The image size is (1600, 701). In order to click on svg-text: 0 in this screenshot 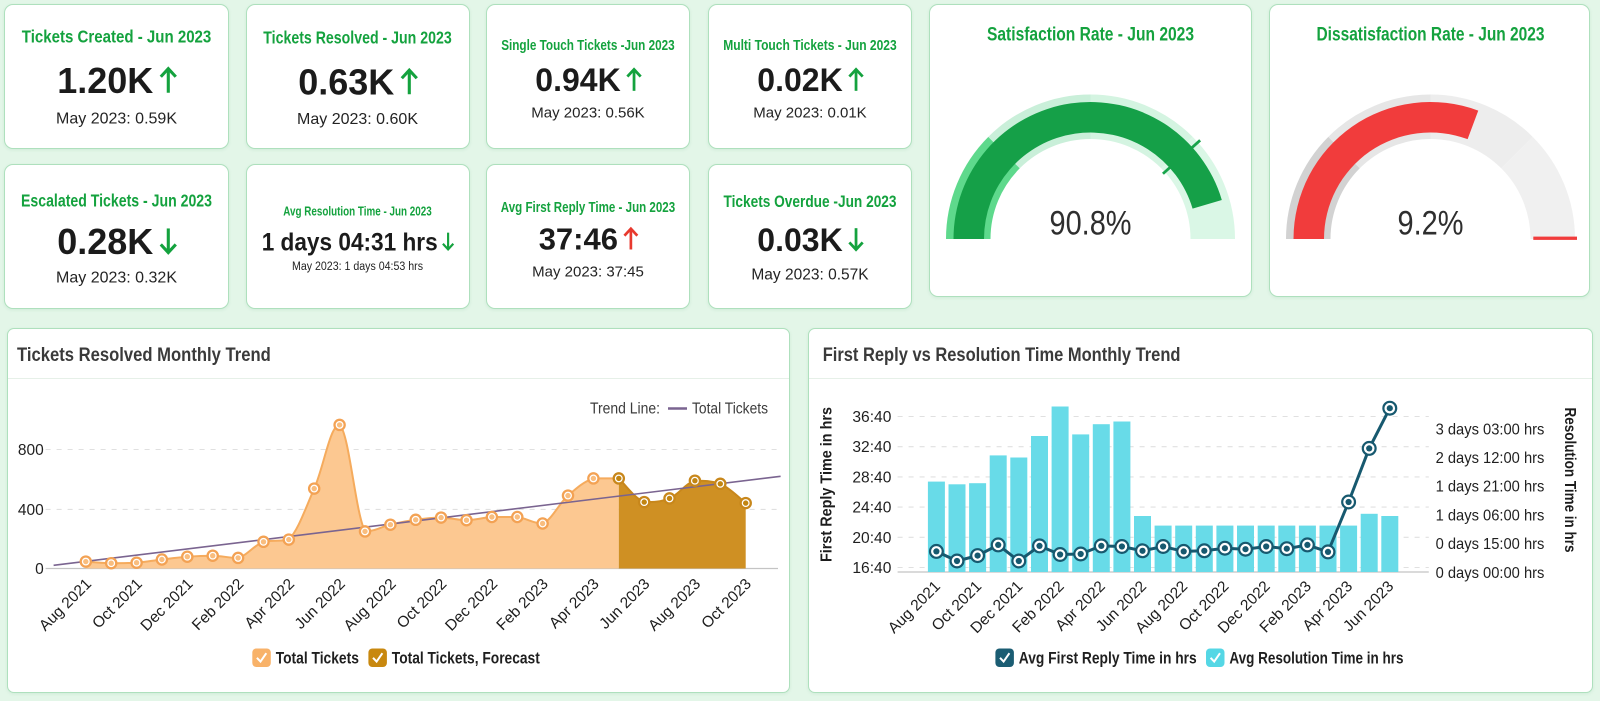, I will do `click(39, 569)`.